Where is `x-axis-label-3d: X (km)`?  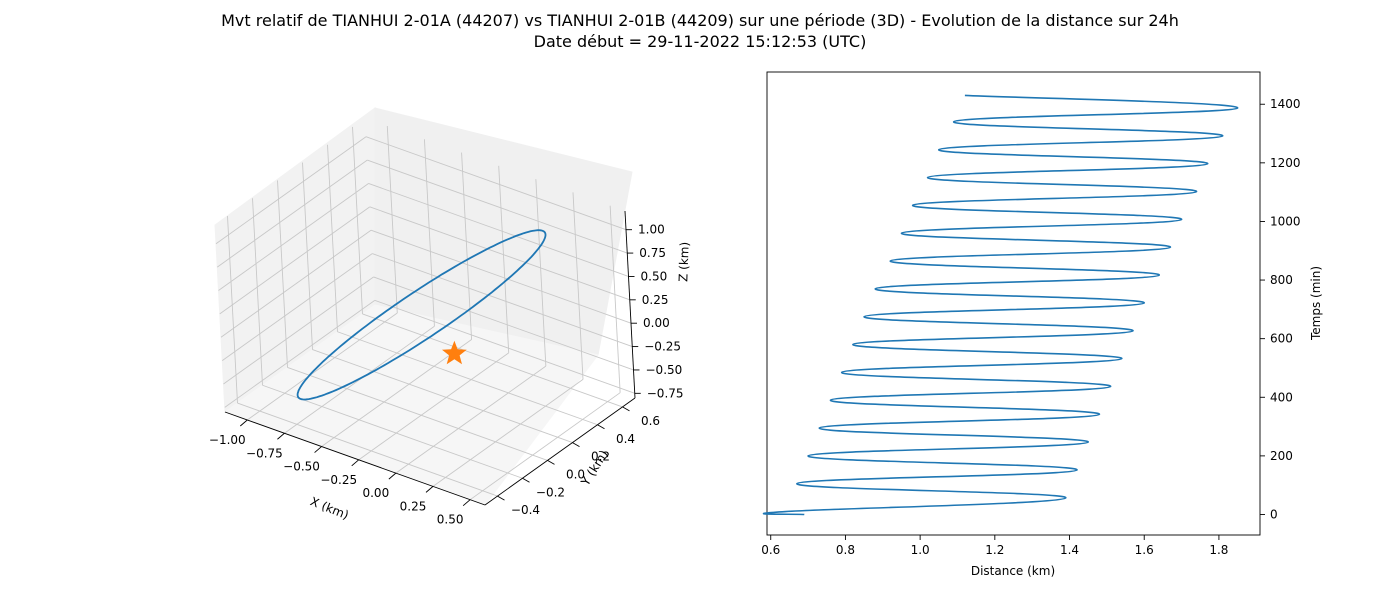 x-axis-label-3d: X (km) is located at coordinates (329, 508).